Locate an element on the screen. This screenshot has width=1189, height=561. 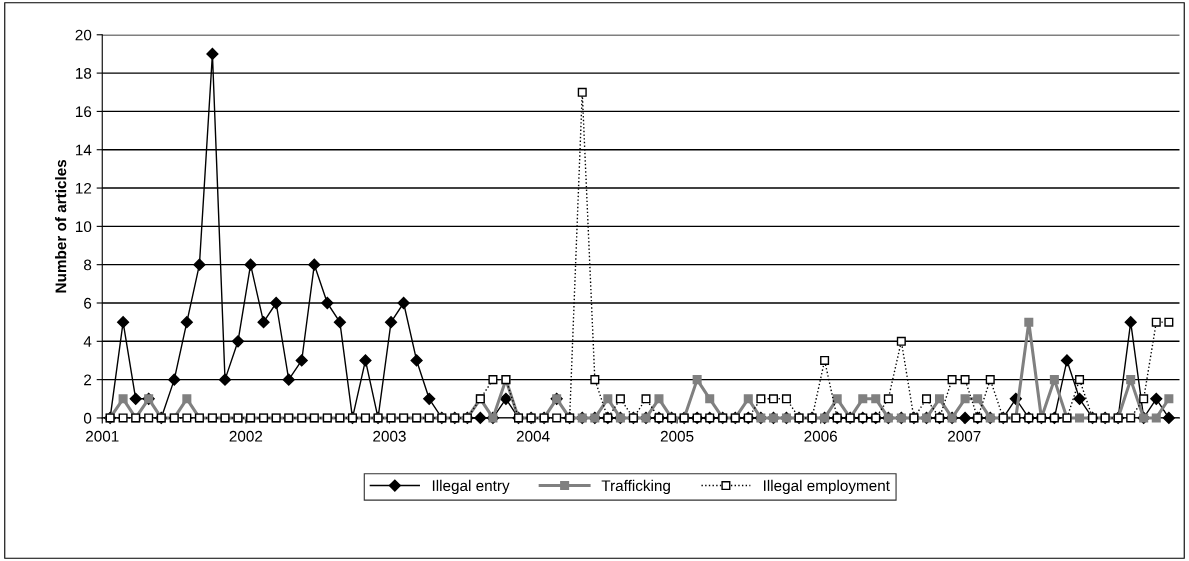
y-tick-label: 18 is located at coordinates (84, 73).